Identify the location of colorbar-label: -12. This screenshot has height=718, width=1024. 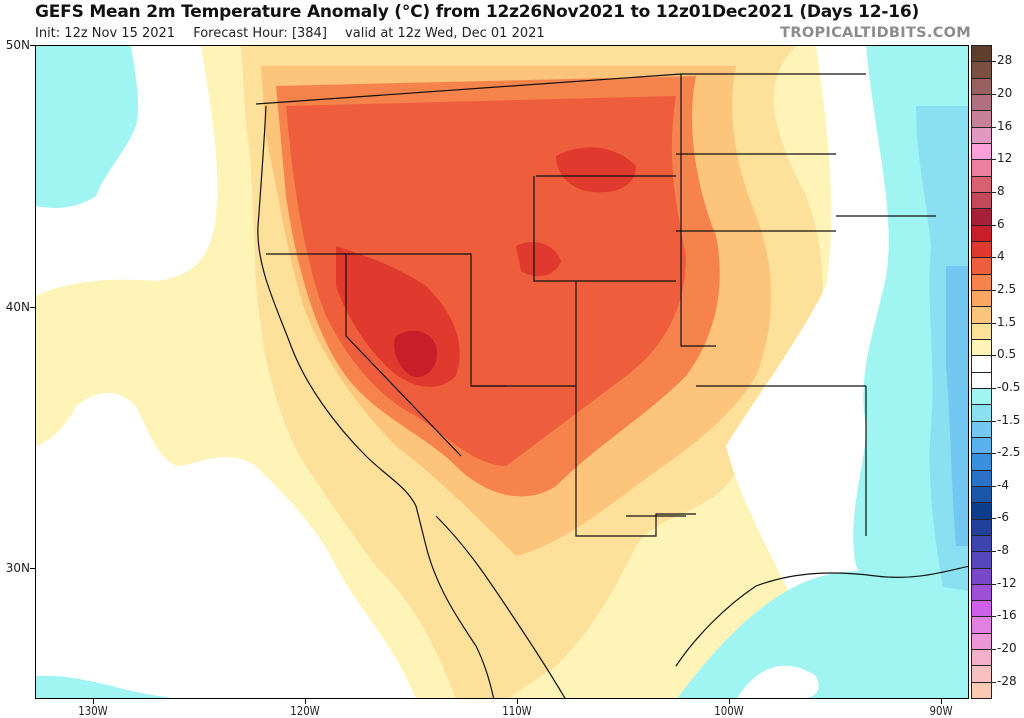
(1007, 583).